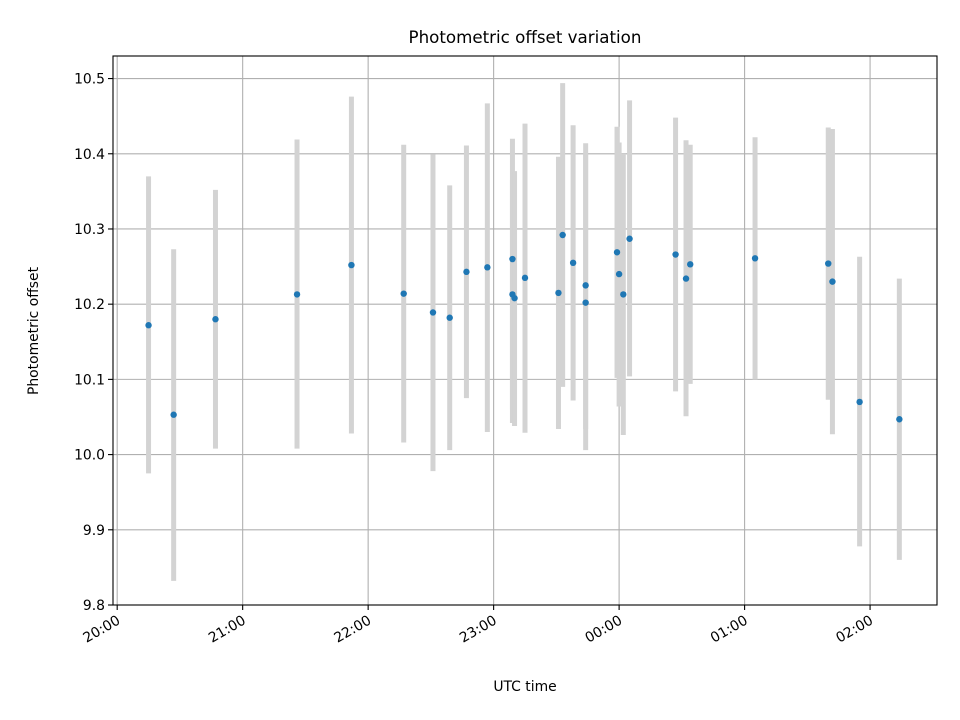  Describe the element at coordinates (89, 305) in the screenshot. I see `y-tick-label: 10.2` at that location.